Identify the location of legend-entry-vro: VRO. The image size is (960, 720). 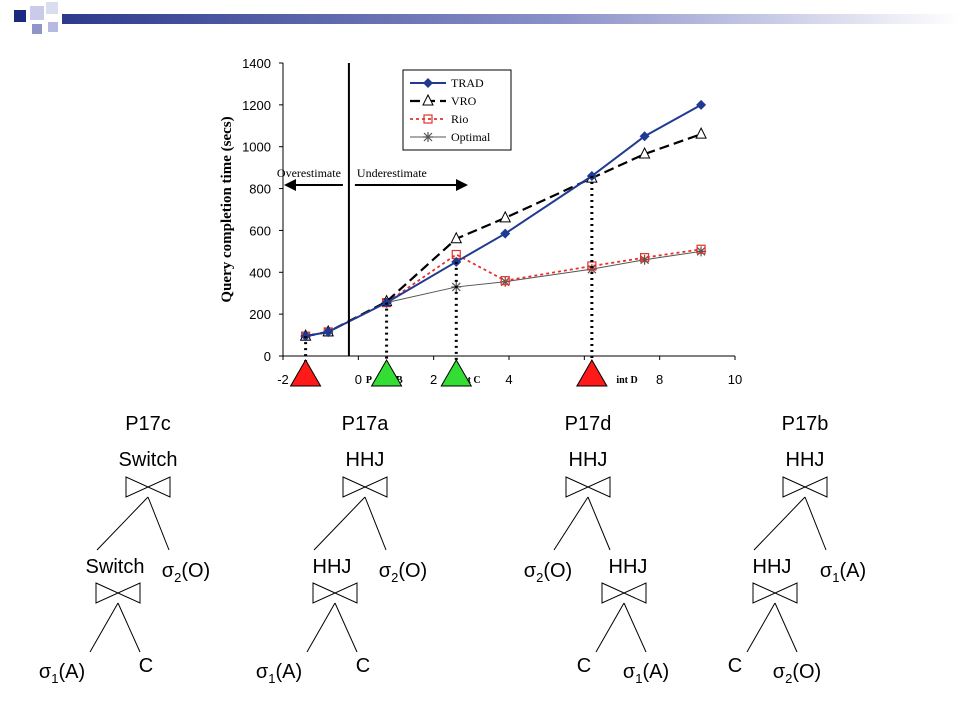
(443, 100).